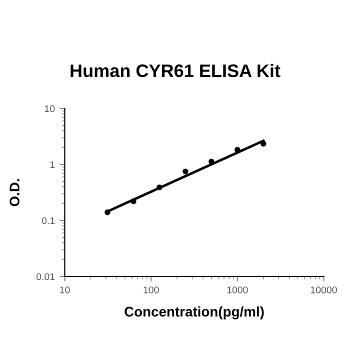  Describe the element at coordinates (52, 164) in the screenshot. I see `y-tick-label: 1` at that location.